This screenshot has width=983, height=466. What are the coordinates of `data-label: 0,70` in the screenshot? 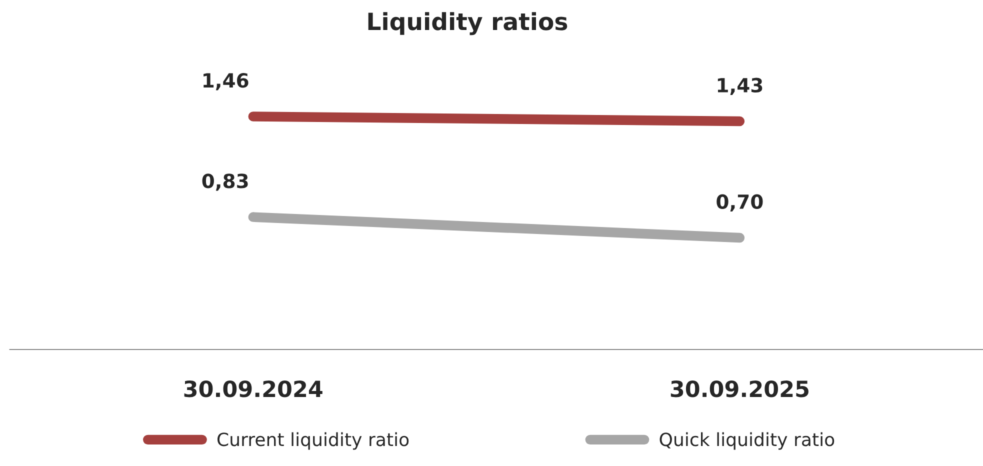 It's located at (739, 203).